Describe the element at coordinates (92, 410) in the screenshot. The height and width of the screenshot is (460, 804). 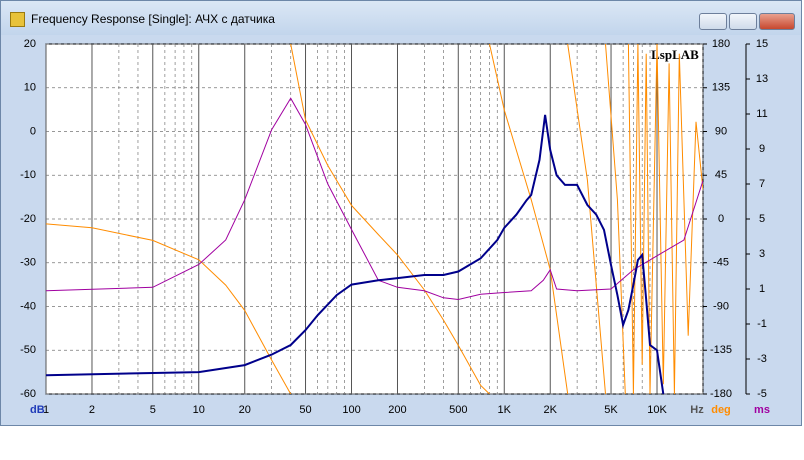
I see `x-tick-label: 2` at that location.